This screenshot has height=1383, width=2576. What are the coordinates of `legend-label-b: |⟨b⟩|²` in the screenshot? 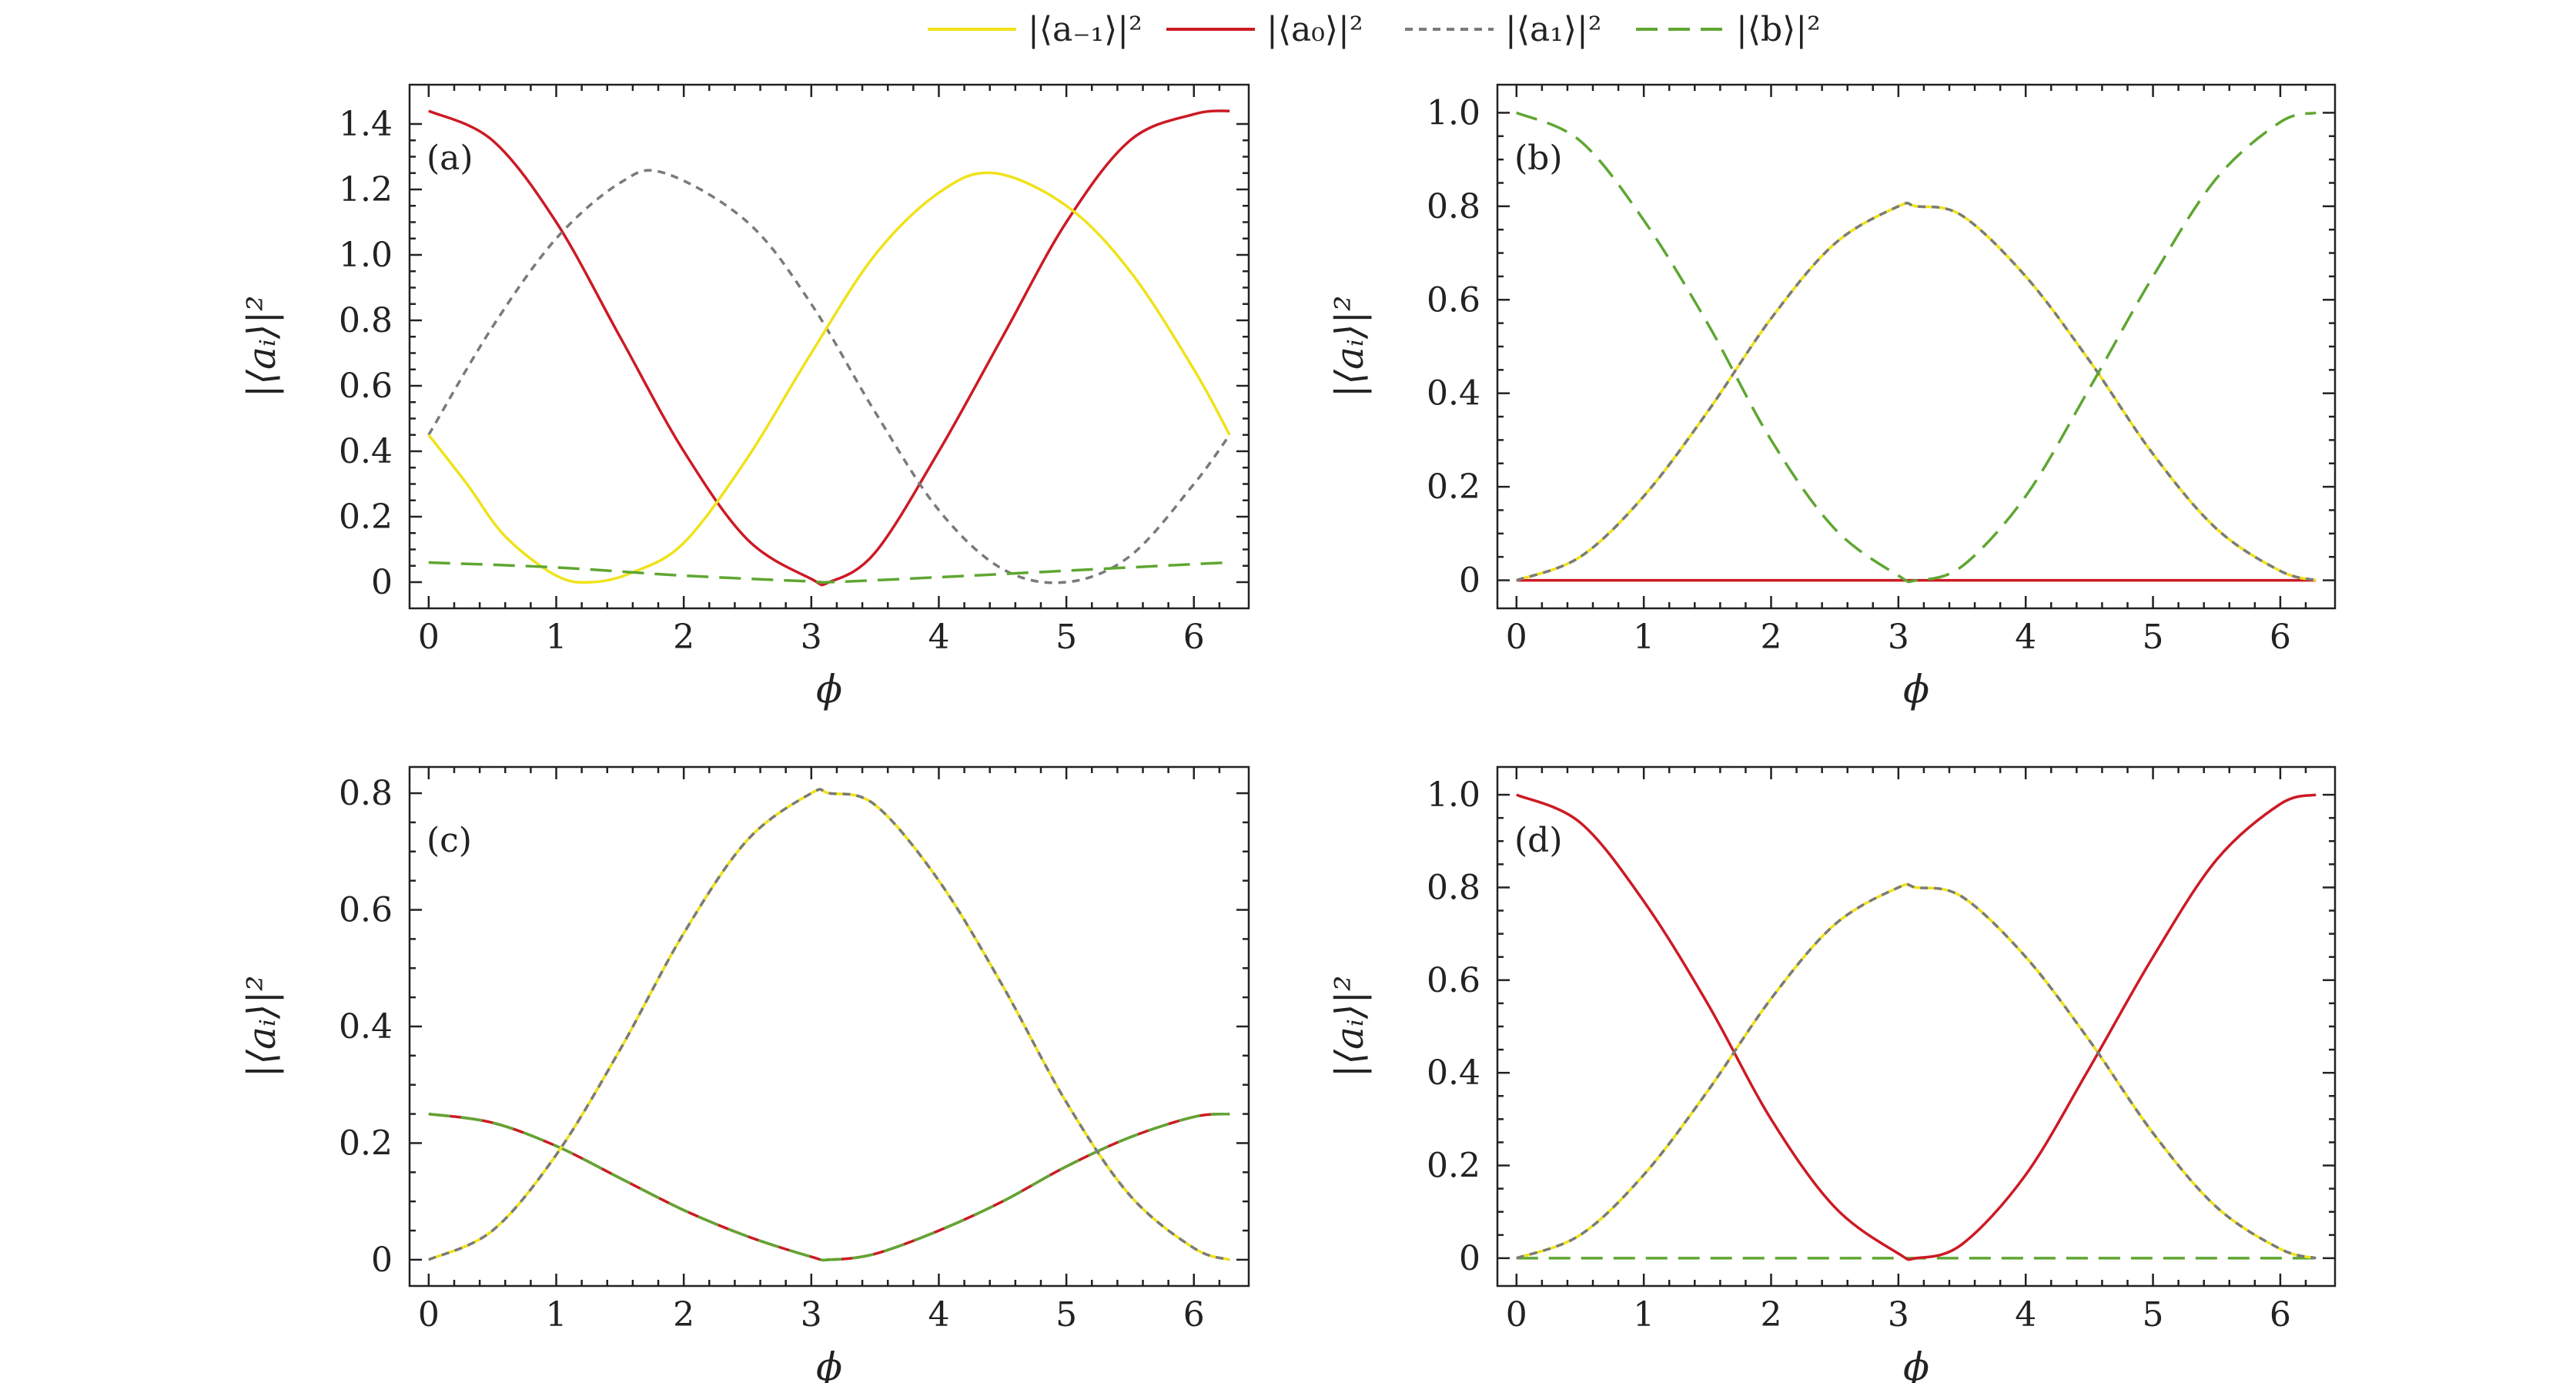 It's located at (1778, 30).